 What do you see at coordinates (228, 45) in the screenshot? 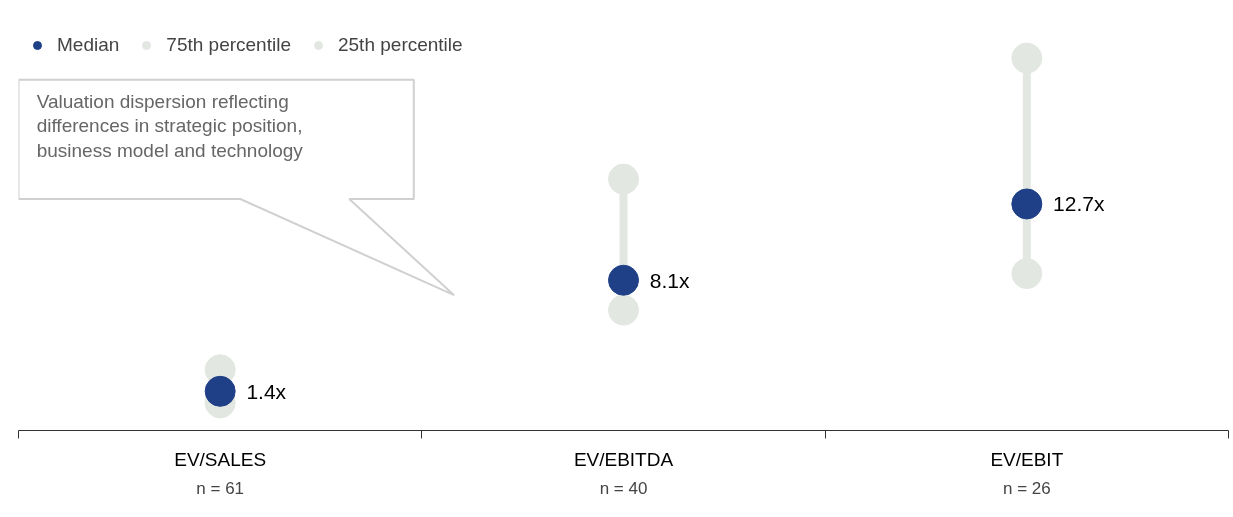
I see `legend-label: 75th percentile` at bounding box center [228, 45].